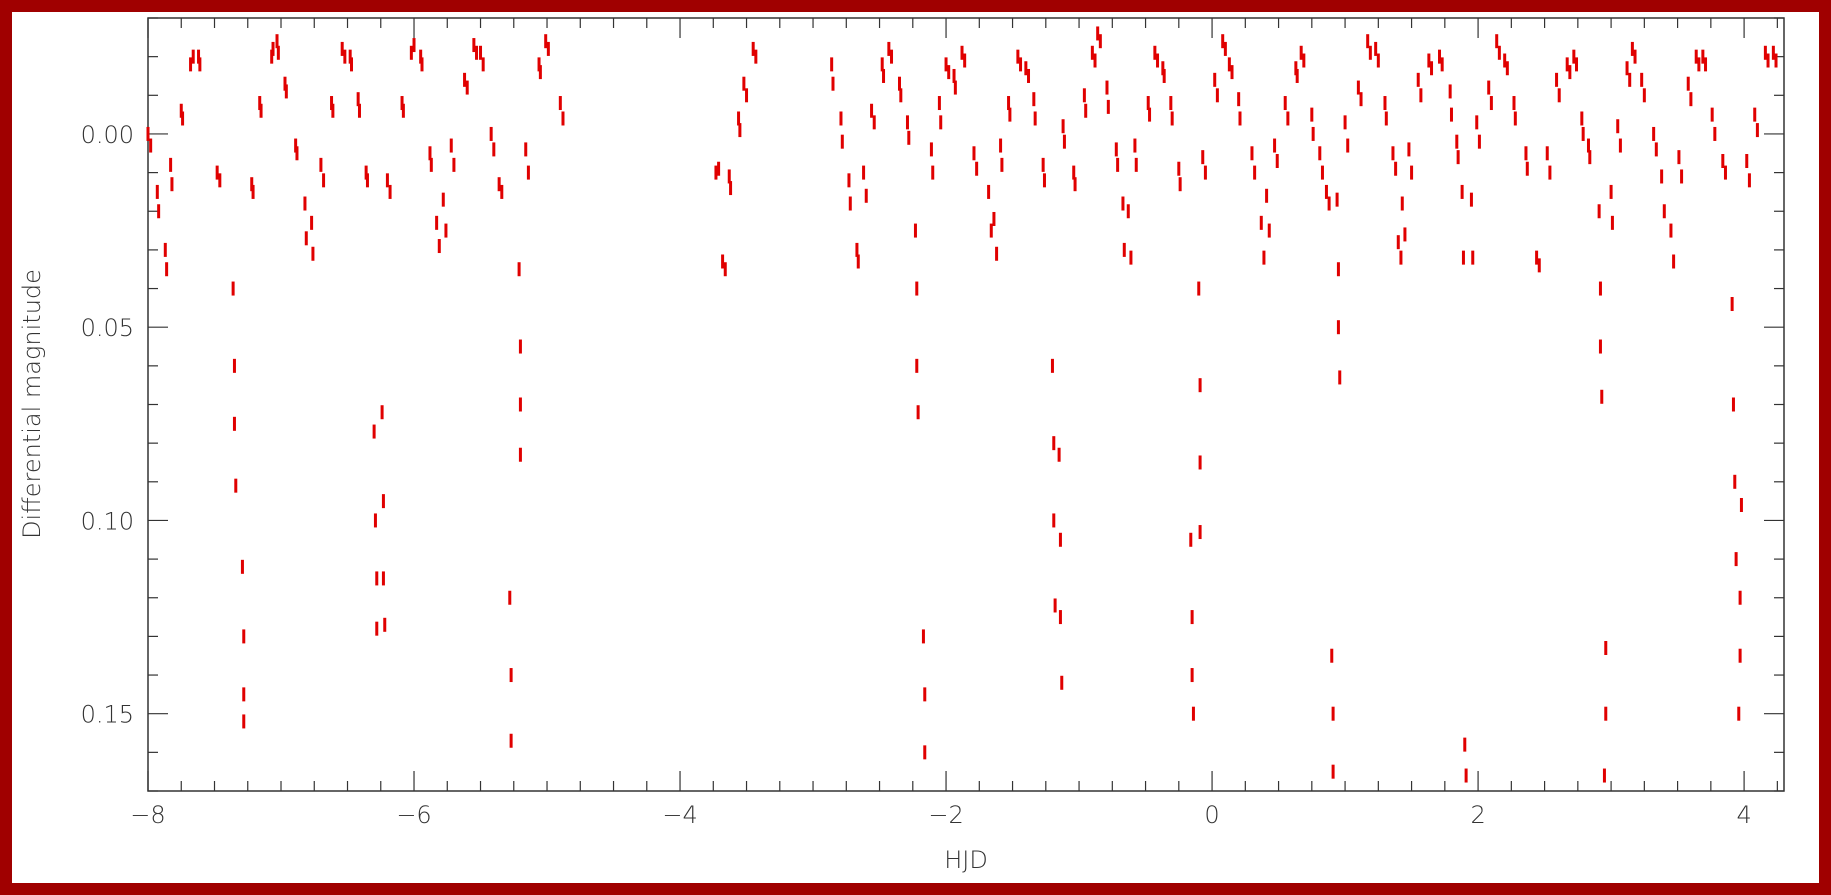 Image resolution: width=1831 pixels, height=895 pixels. What do you see at coordinates (107, 328) in the screenshot?
I see `y-tick-label: 0.05` at bounding box center [107, 328].